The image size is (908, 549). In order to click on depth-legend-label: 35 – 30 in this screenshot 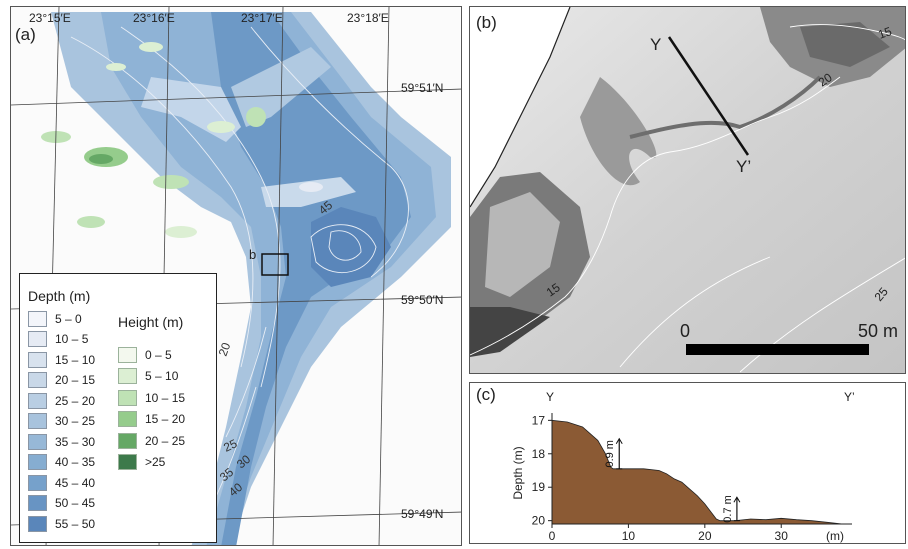, I will do `click(75, 441)`.